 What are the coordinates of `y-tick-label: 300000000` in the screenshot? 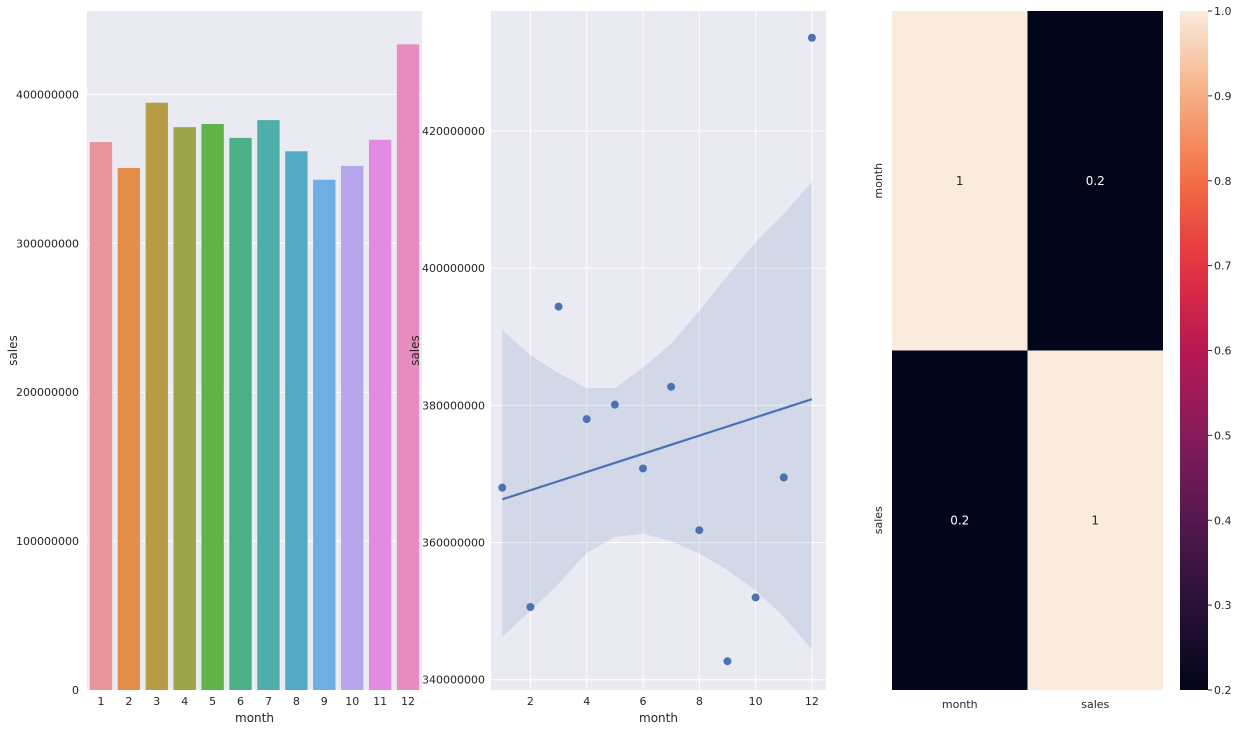 It's located at (47, 243).